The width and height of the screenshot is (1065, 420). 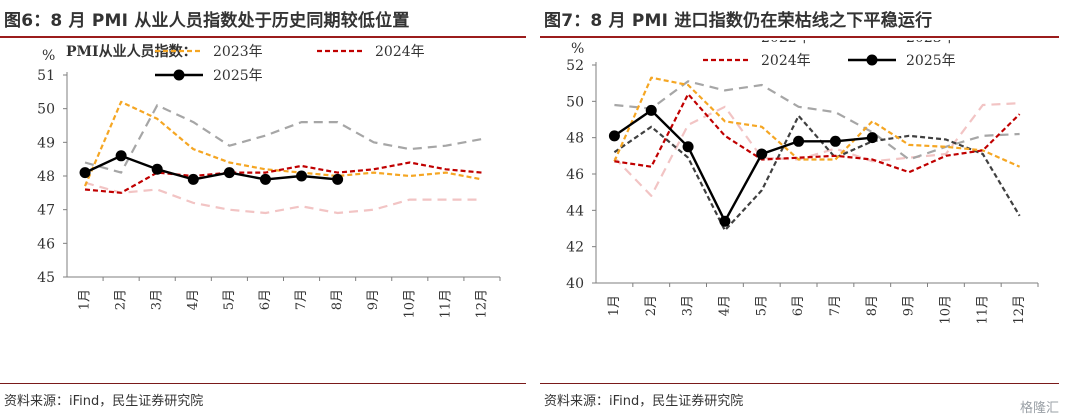 I want to click on chart-title: 图6：8 月 PMI 从业人员指数处于历史同期较低位置, so click(x=207, y=21).